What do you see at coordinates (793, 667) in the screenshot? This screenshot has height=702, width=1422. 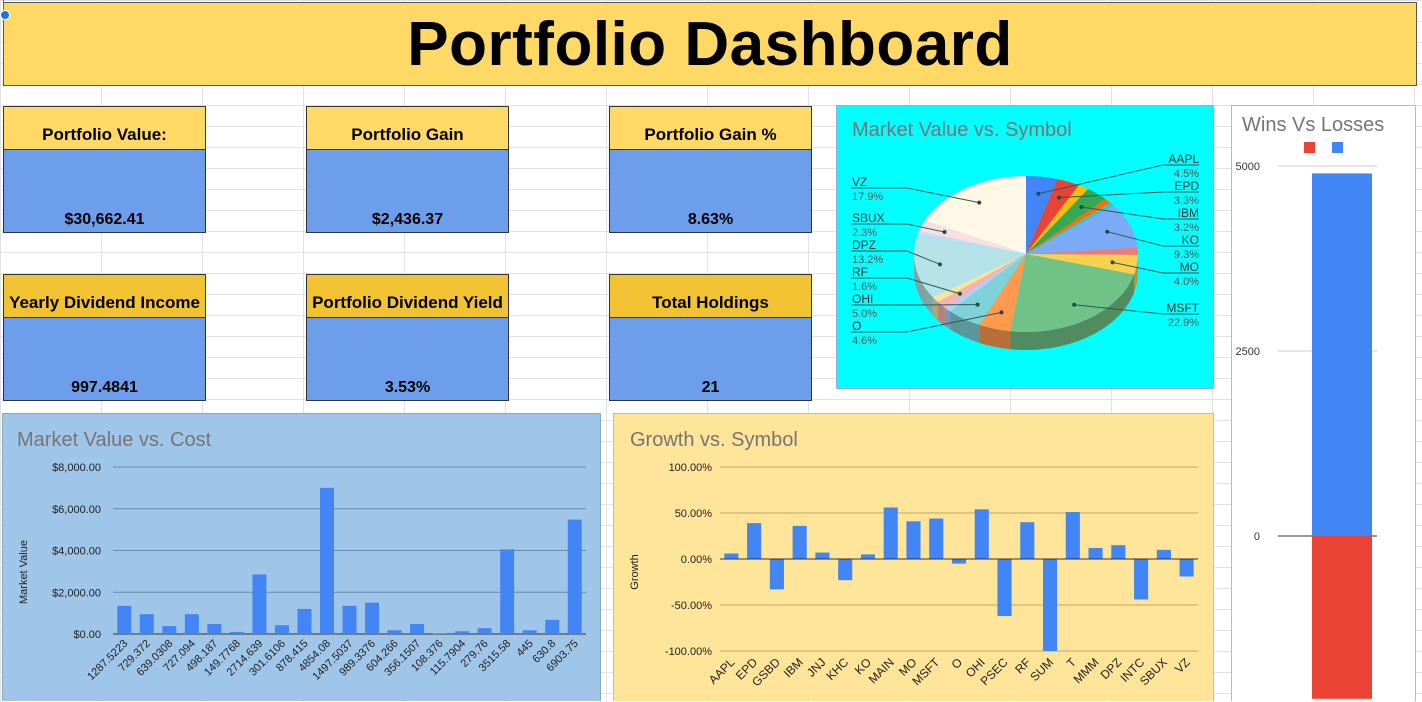 I see `gr-xtick-ibm: IBM` at bounding box center [793, 667].